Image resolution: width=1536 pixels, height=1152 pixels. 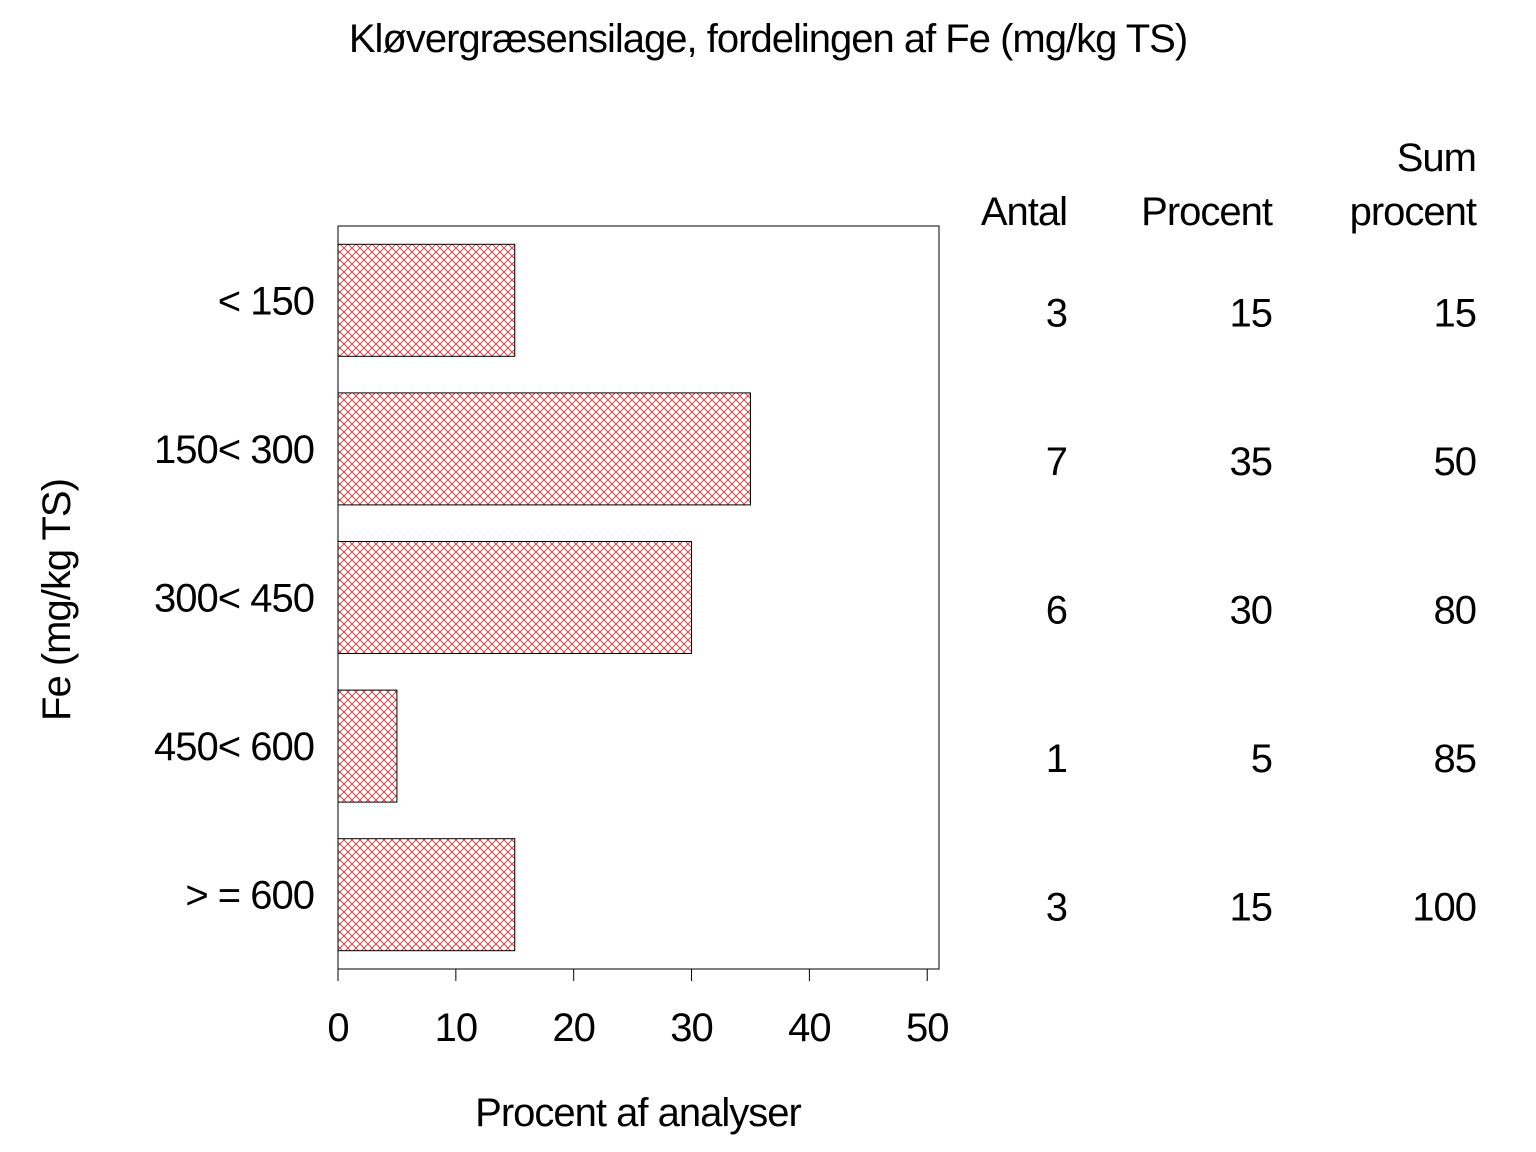 I want to click on x-tick-label: 40, so click(x=809, y=1028).